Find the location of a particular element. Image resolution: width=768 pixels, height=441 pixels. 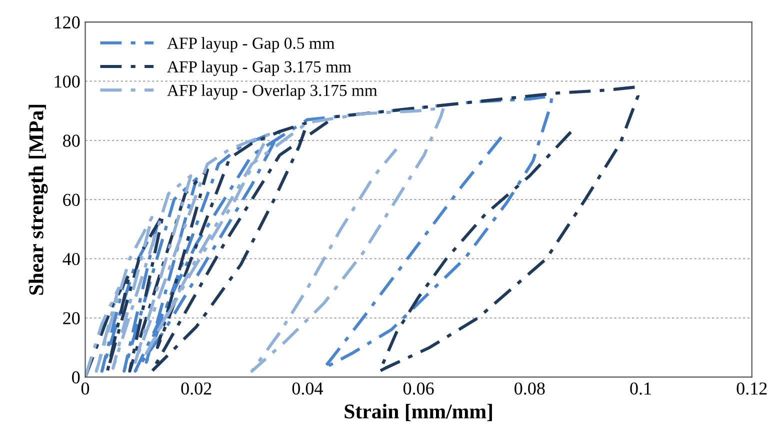

y-tick-label: 100 is located at coordinates (67, 81).